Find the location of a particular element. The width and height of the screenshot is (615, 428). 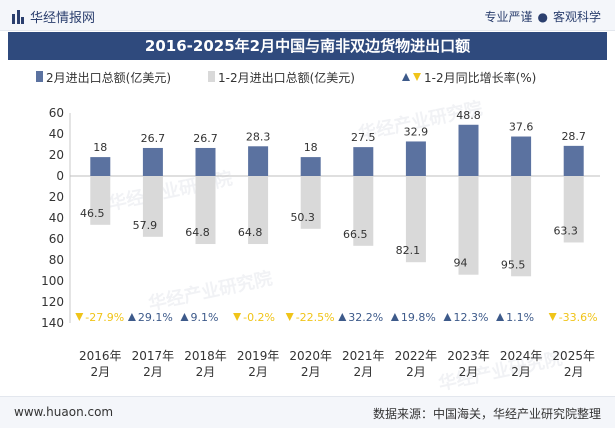

legend-marker-down is located at coordinates (417, 77).